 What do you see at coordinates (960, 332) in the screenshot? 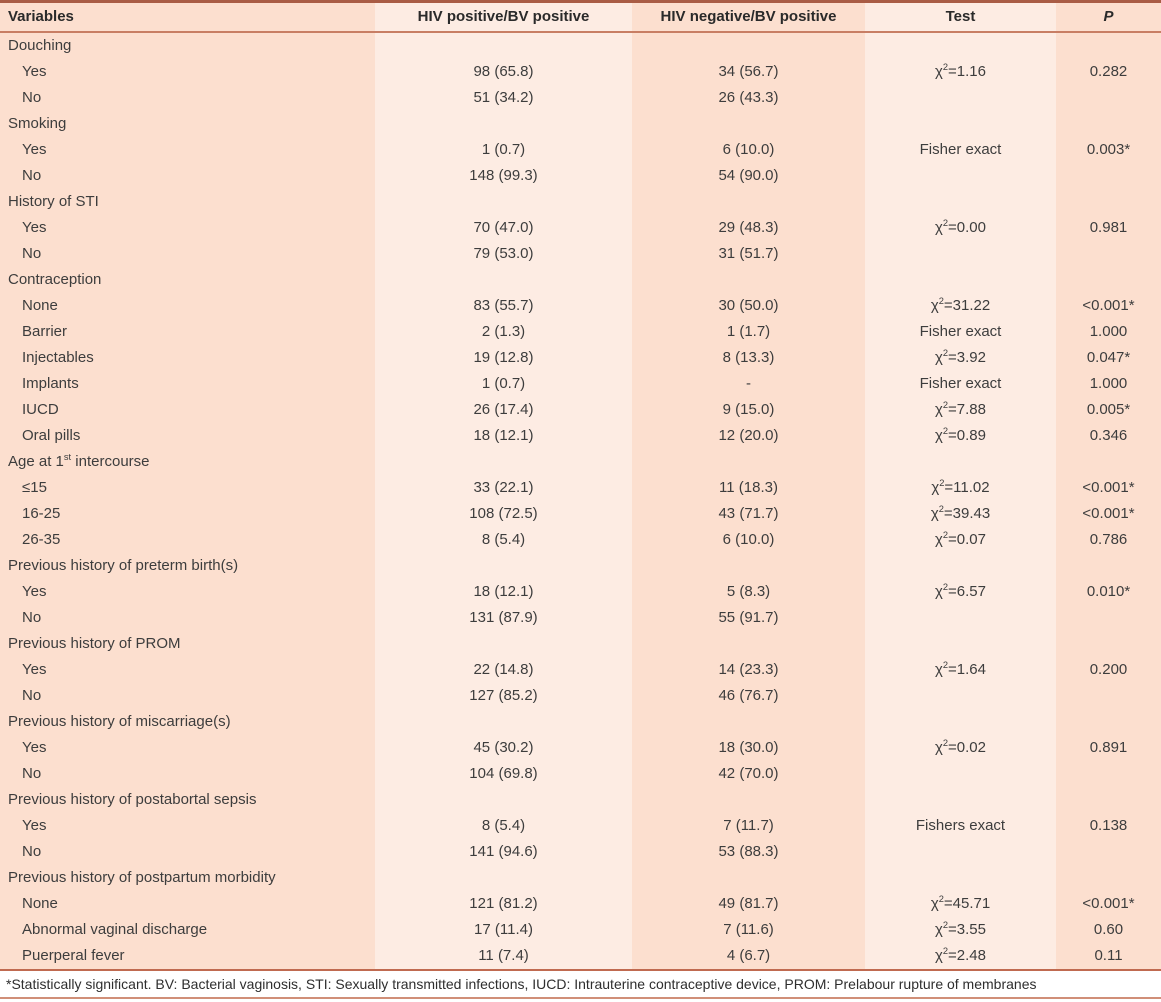
I see `test-cell: Fisher exact` at bounding box center [960, 332].